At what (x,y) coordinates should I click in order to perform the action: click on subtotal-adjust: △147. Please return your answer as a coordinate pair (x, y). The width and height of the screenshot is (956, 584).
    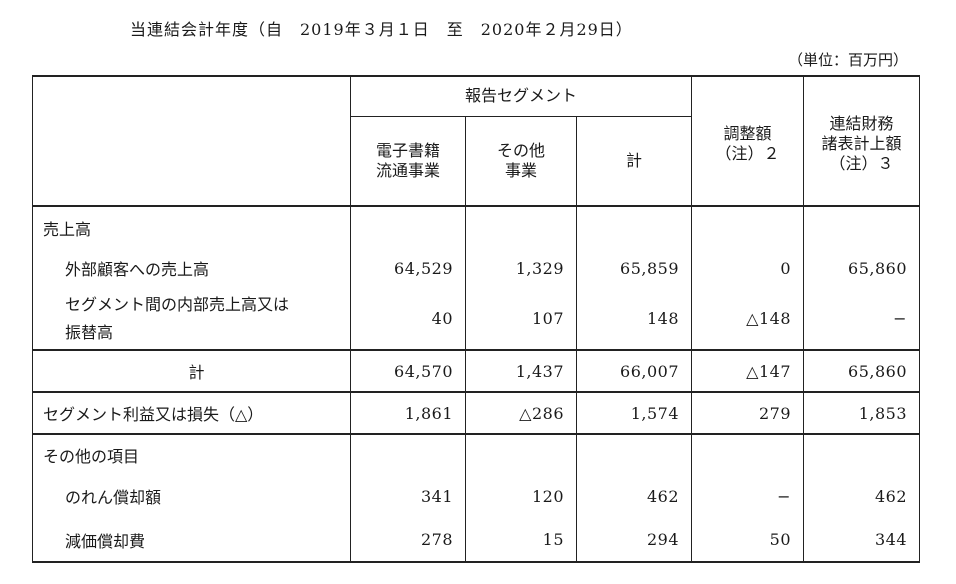
    Looking at the image, I should click on (747, 371).